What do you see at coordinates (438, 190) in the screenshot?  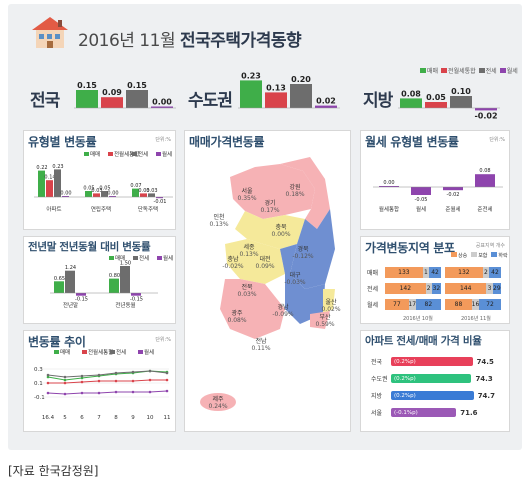 I see `rent-type-chart: 0.00 월세통합 -0.05 월세 -0.02 준월세 0.08 준전세` at bounding box center [438, 190].